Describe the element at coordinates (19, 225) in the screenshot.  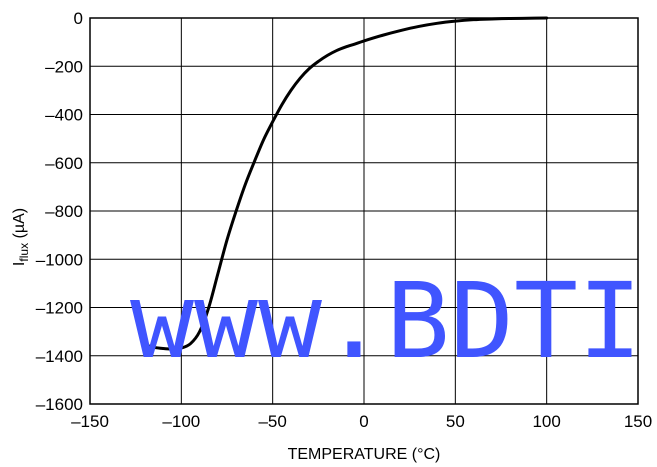
I see `y-axis-title-unit: (µA)` at that location.